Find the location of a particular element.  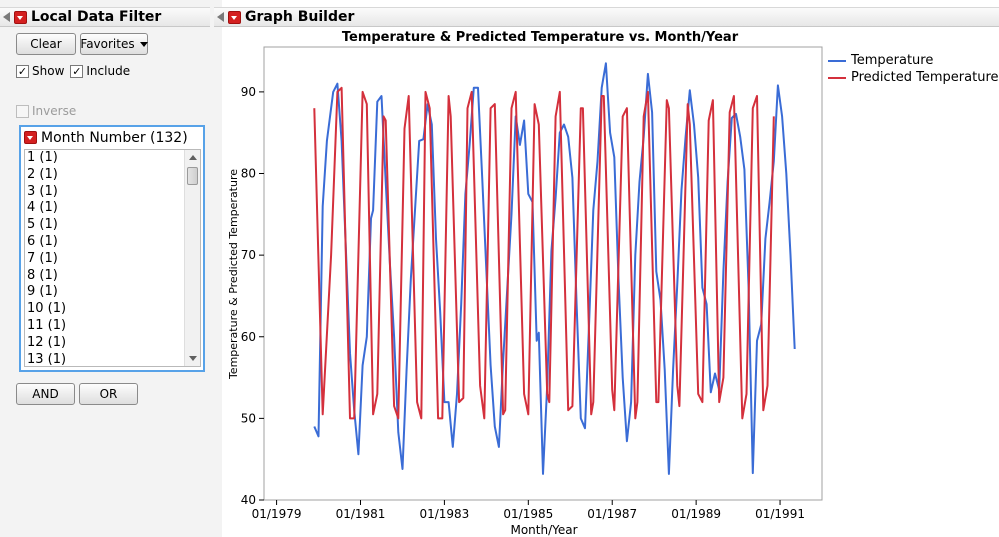

list-item: 6 (1) is located at coordinates (42, 241).